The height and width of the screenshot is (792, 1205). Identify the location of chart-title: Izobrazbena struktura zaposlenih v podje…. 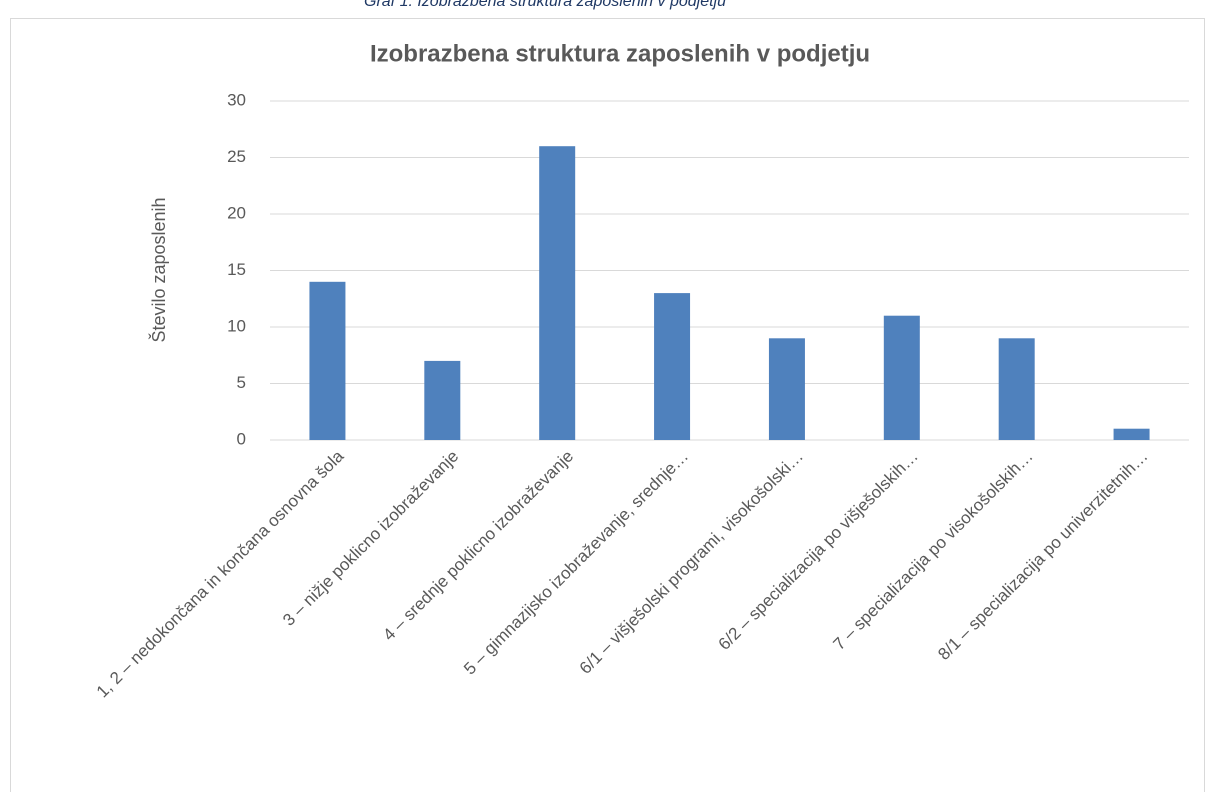
(620, 53).